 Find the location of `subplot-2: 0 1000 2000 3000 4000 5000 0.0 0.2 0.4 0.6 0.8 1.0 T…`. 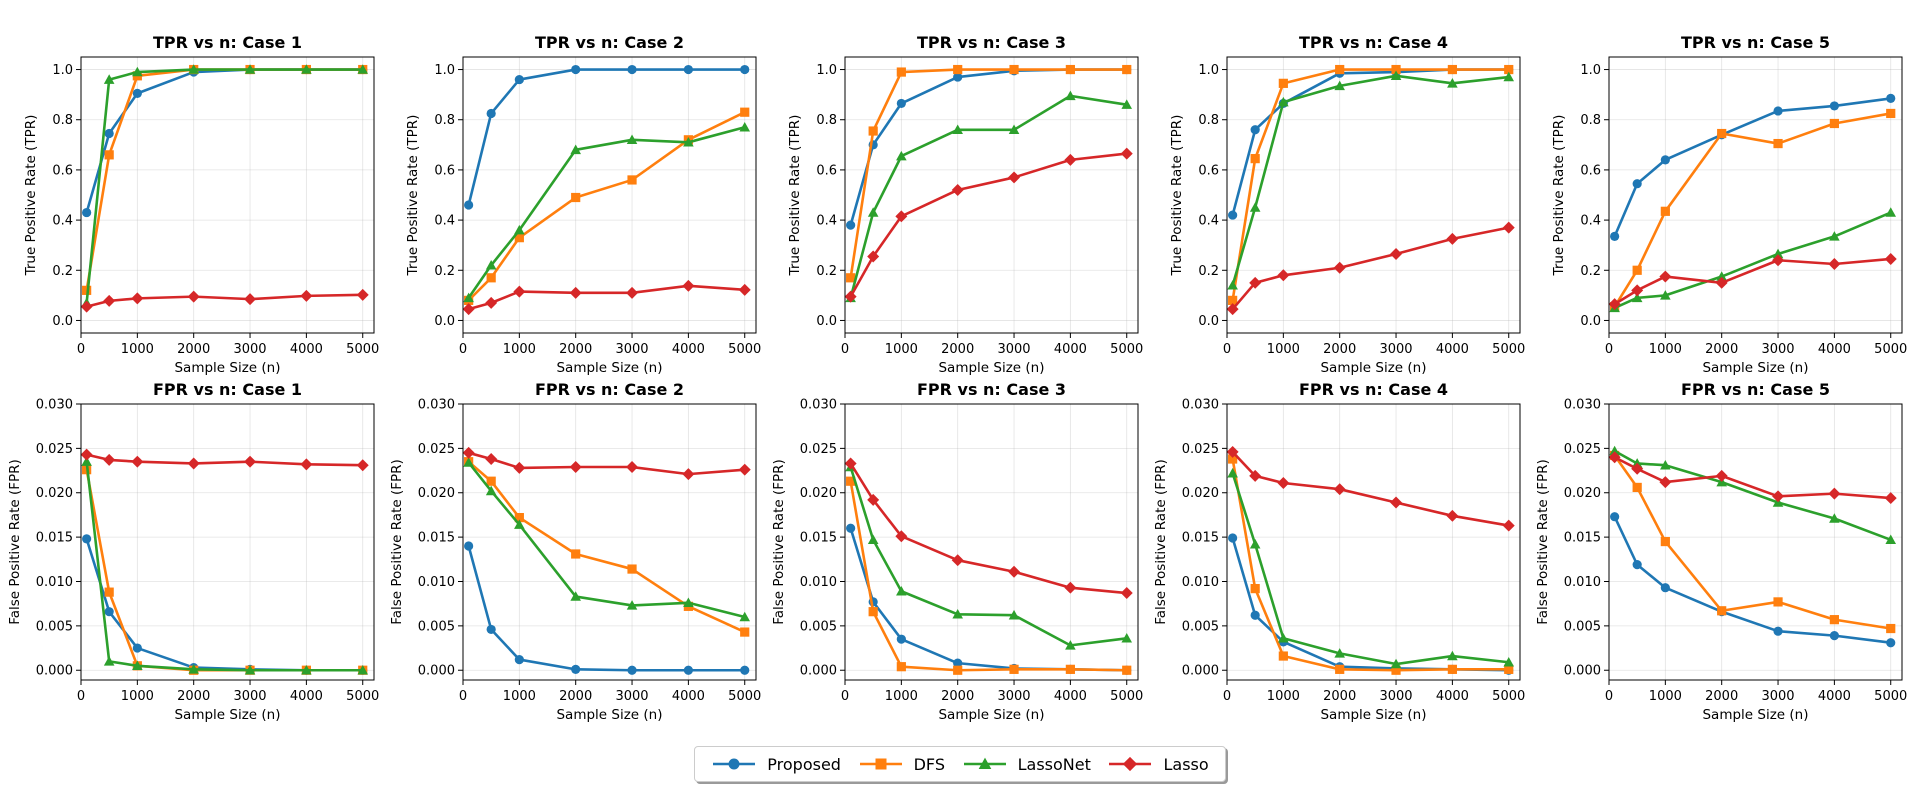

subplot-2: 0 1000 2000 3000 4000 5000 0.0 0.2 0.4 0.6 0.8 1.0 T… is located at coordinates (583, 204).